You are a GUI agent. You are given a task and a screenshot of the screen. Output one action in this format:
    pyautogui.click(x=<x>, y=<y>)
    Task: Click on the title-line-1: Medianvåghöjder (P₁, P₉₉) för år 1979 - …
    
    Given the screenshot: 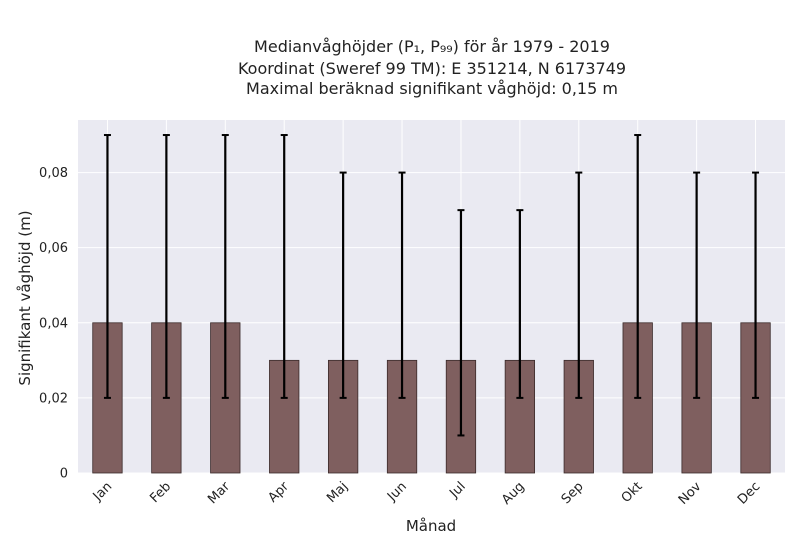 What is the action you would take?
    pyautogui.click(x=432, y=46)
    